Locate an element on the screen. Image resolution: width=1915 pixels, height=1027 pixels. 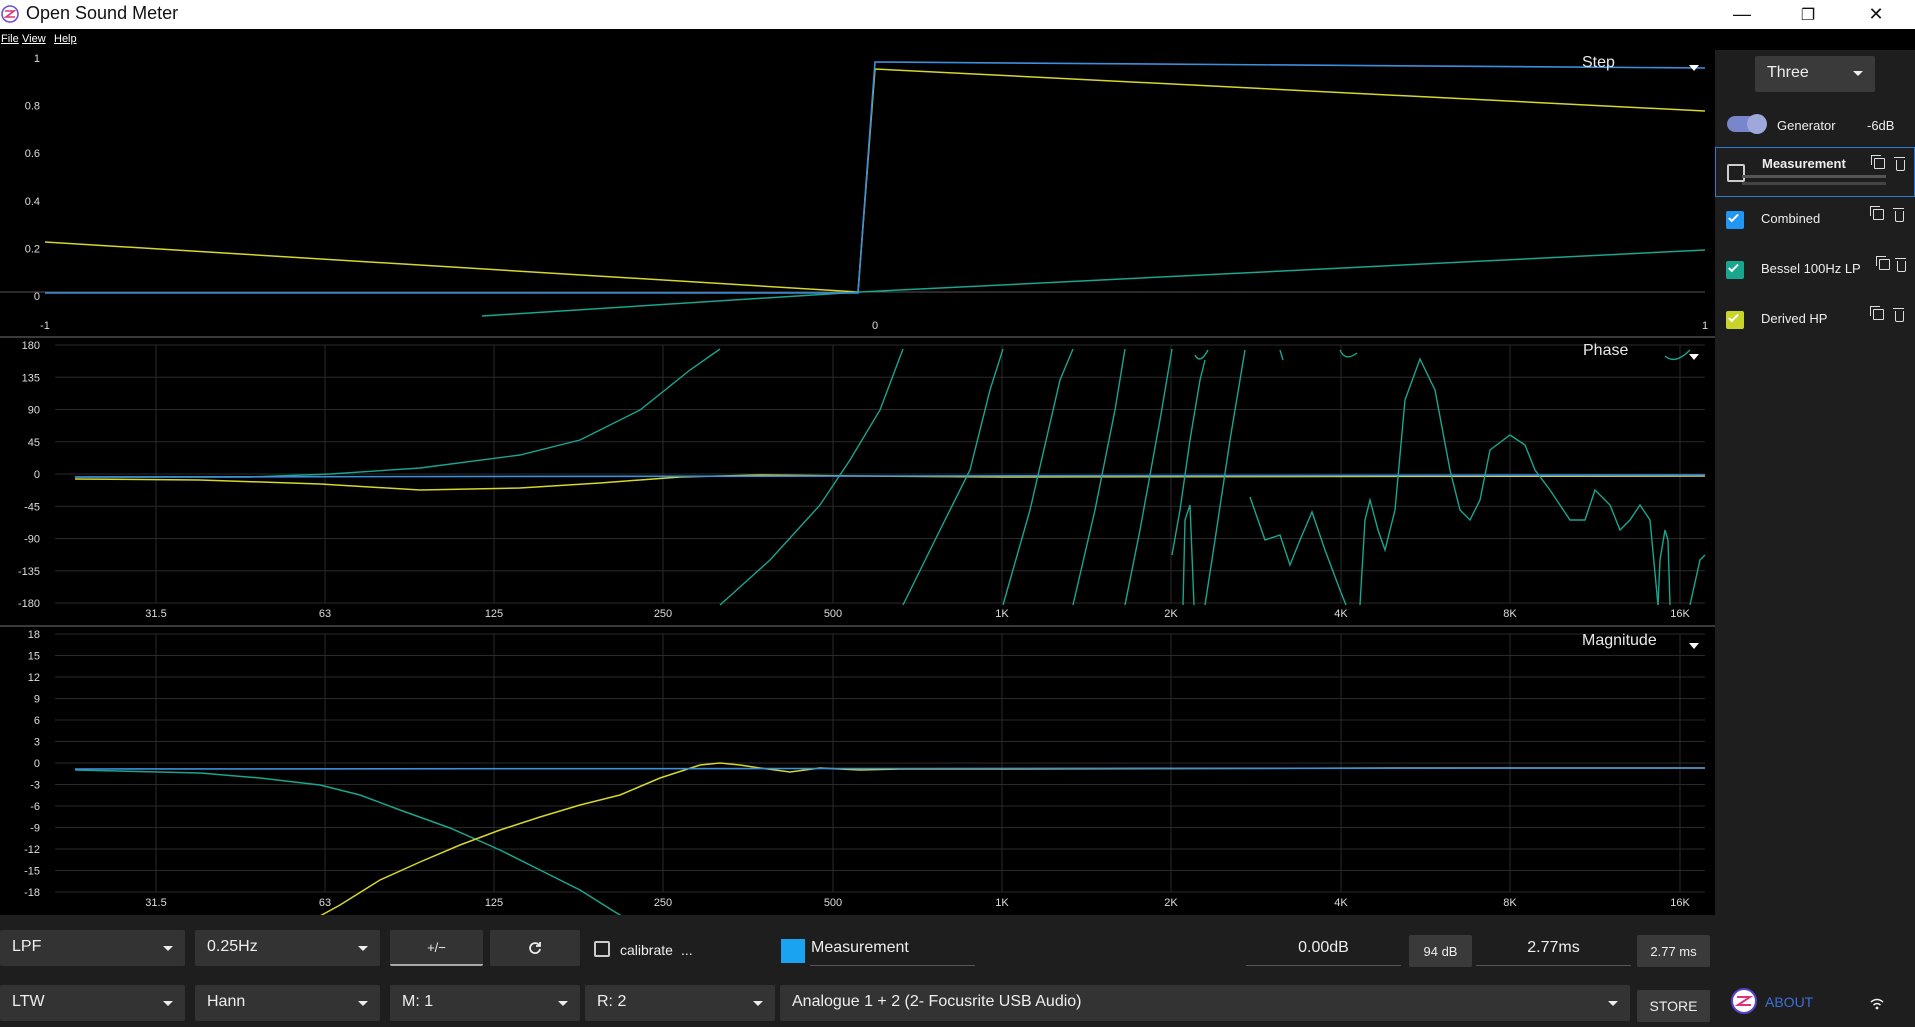
reference-channel-select: R: 2 is located at coordinates (680, 1003).